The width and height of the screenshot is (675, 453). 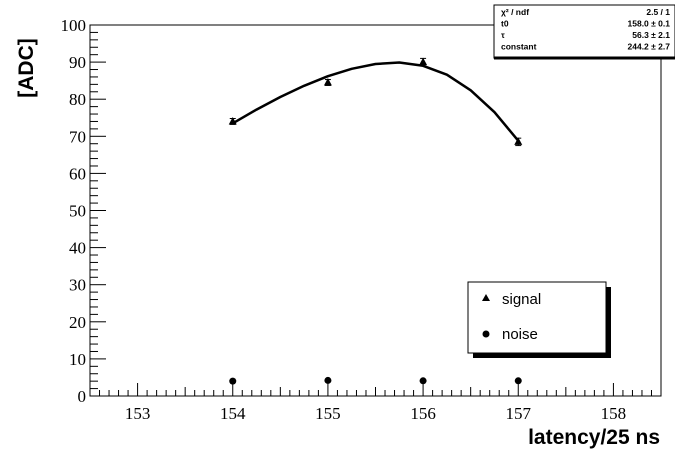 I want to click on legend-signal-label: signal, so click(x=521, y=299).